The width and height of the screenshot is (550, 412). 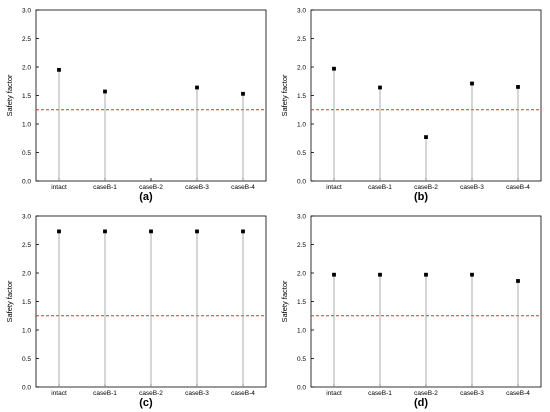 What do you see at coordinates (421, 197) in the screenshot?
I see `panel-label: (b)` at bounding box center [421, 197].